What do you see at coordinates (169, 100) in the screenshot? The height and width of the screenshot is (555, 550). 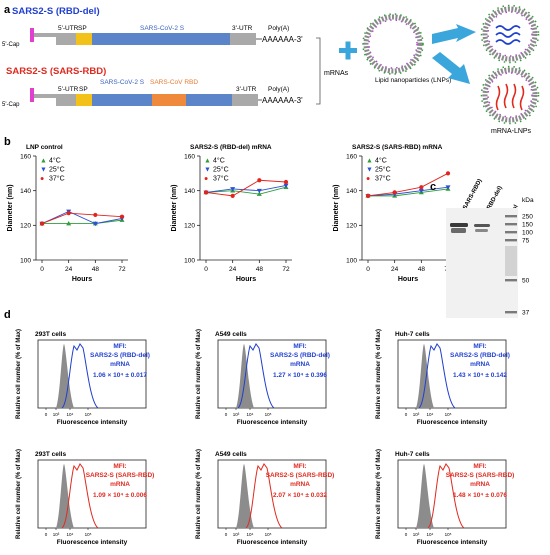 I see `rbd-block` at bounding box center [169, 100].